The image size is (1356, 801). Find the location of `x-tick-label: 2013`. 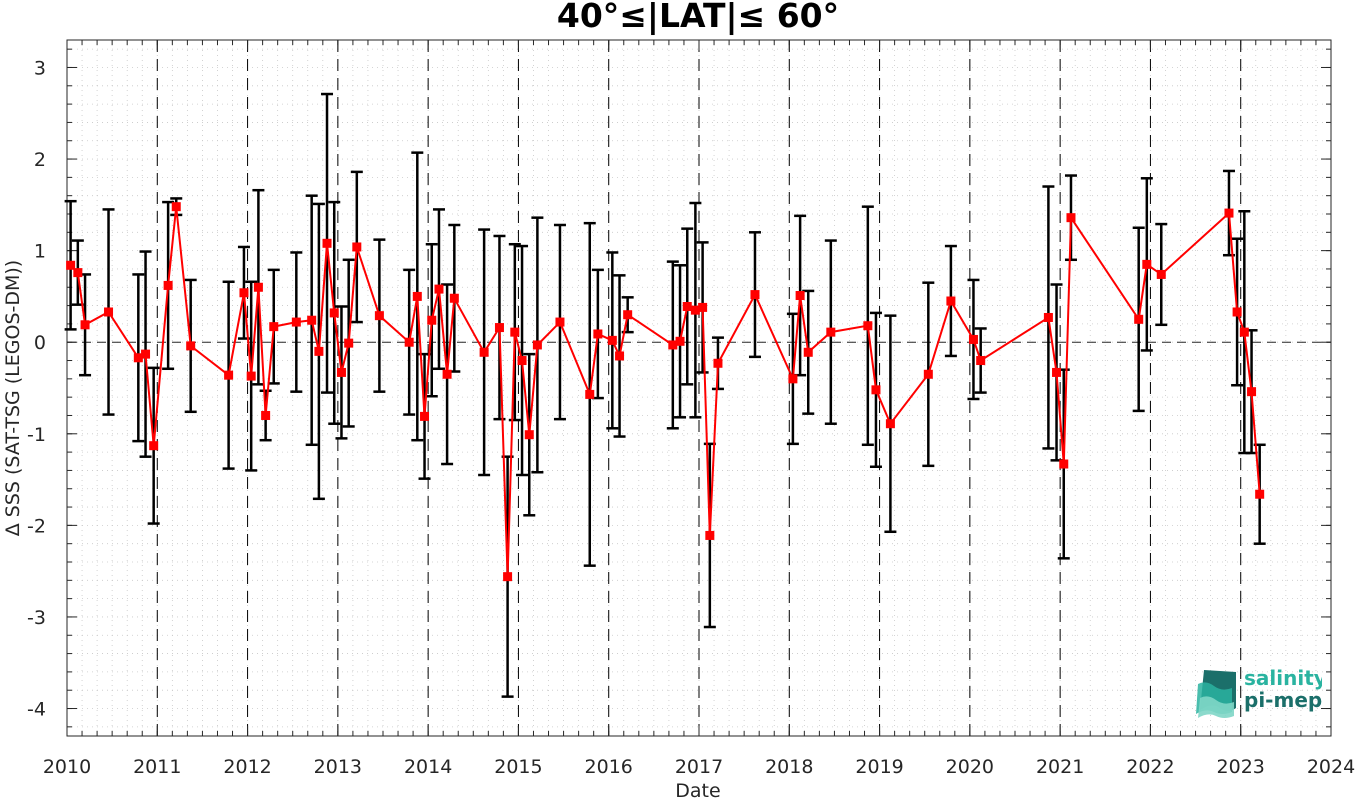

x-tick-label: 2013 is located at coordinates (338, 767).